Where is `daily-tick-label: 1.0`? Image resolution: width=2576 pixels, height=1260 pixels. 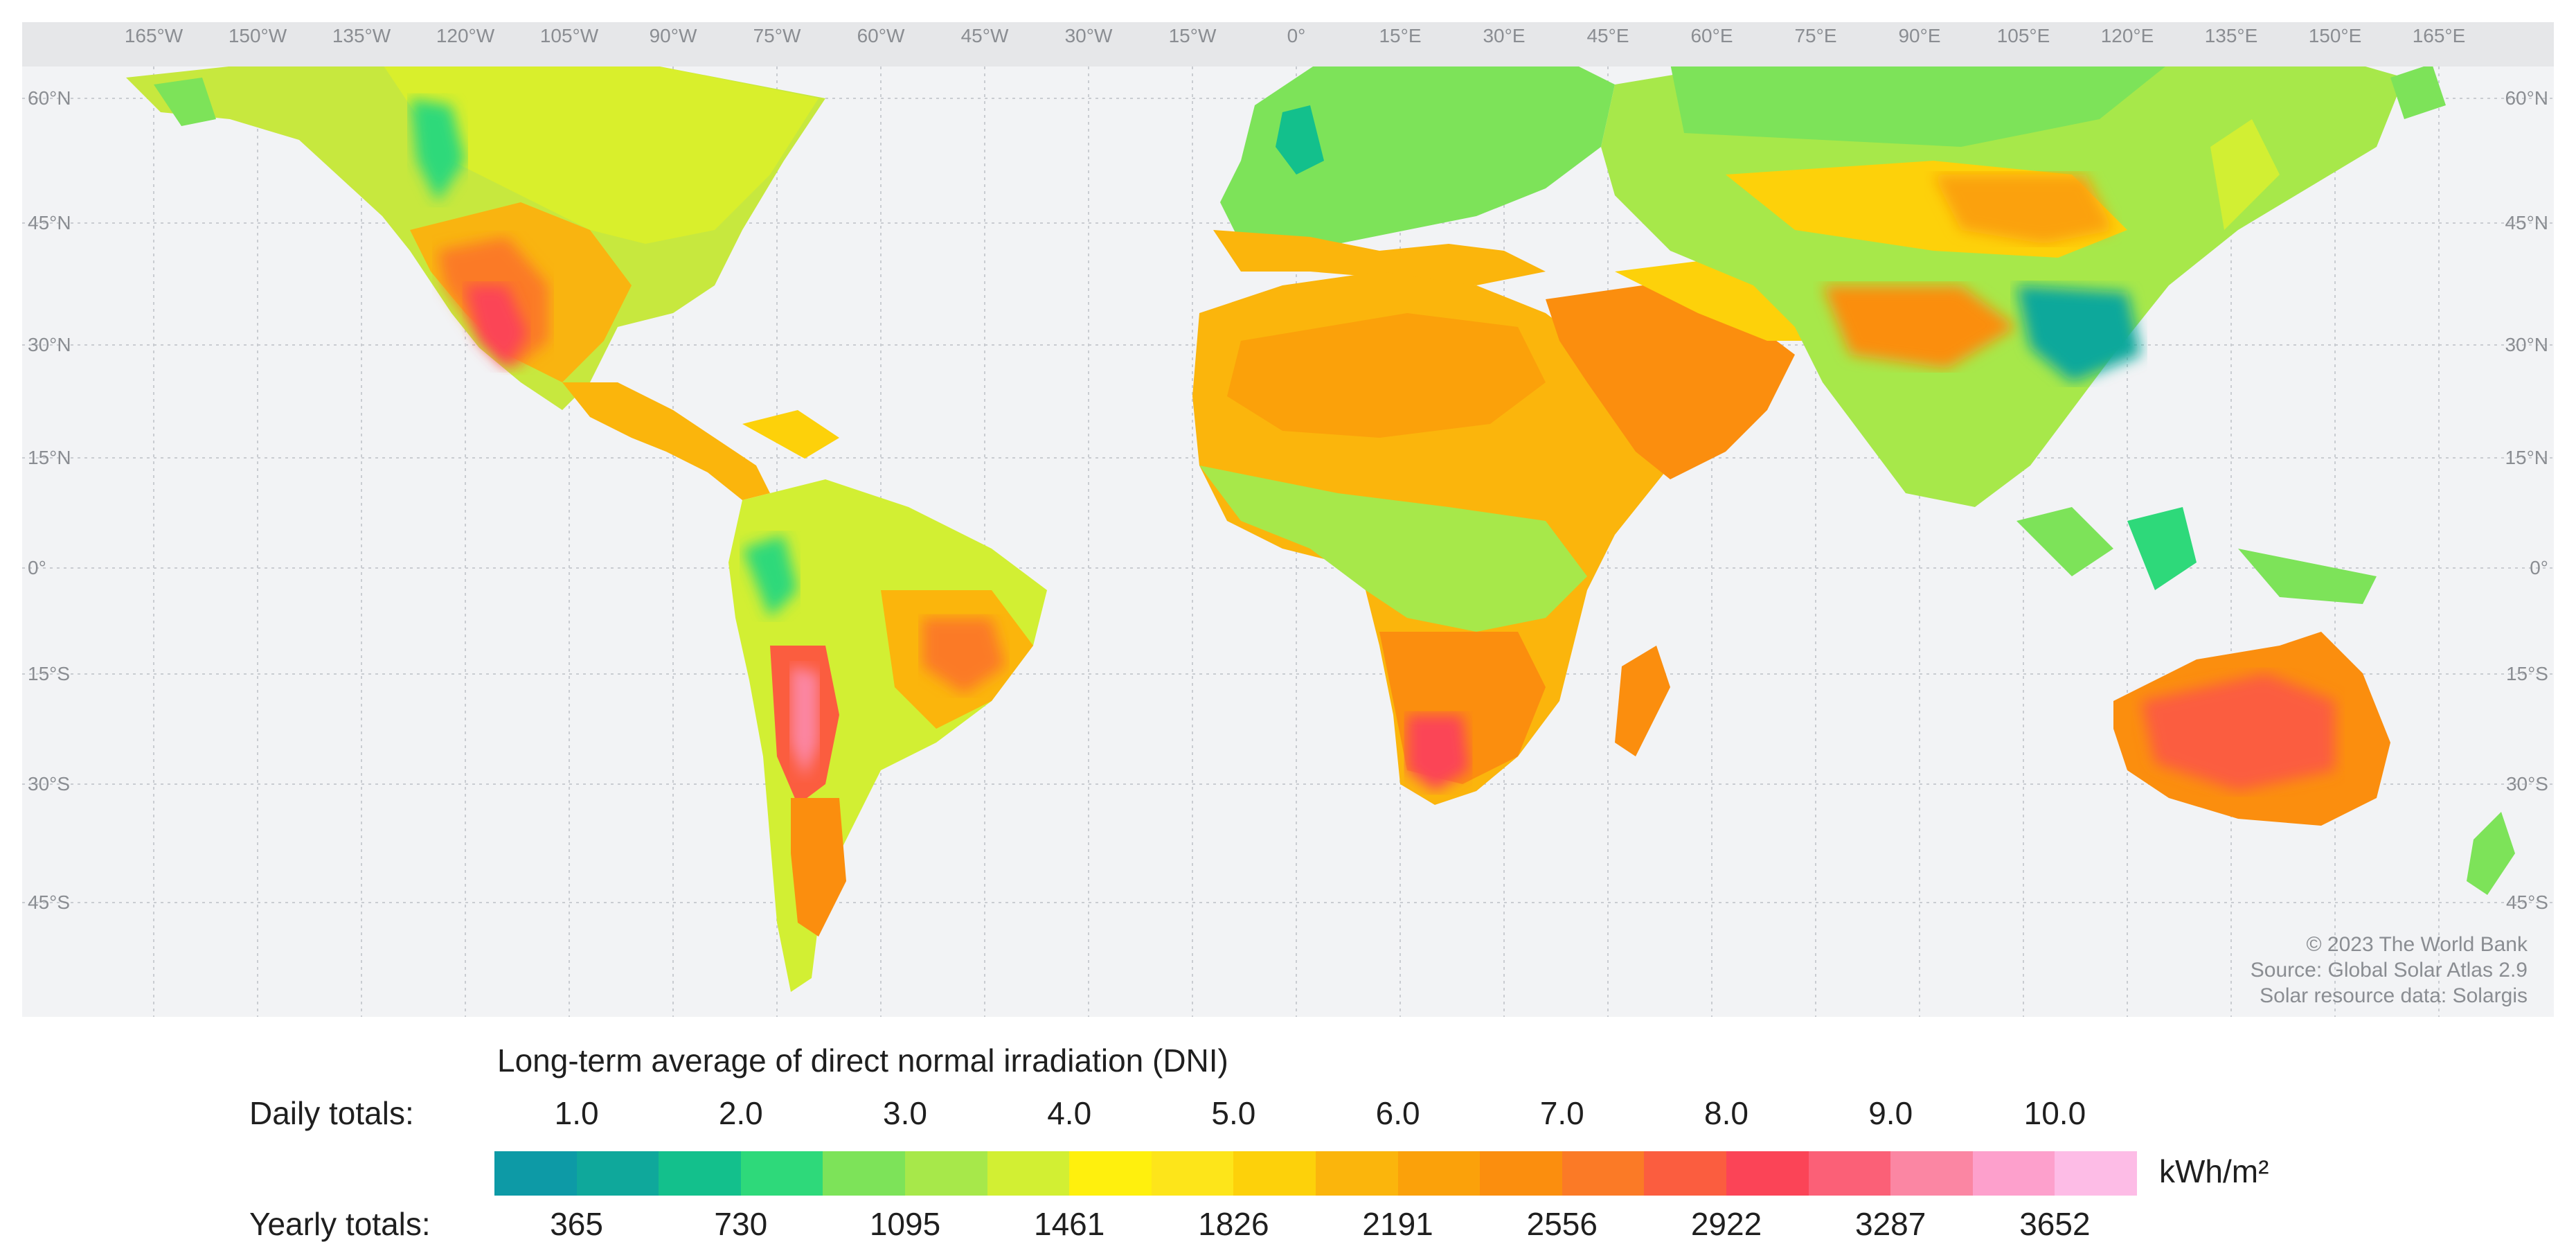
daily-tick-label: 1.0 is located at coordinates (576, 1113).